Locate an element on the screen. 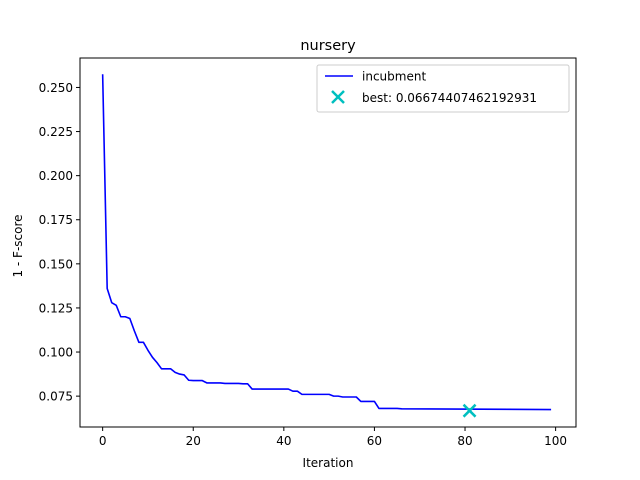  x-axis-label: Iteration is located at coordinates (328, 463).